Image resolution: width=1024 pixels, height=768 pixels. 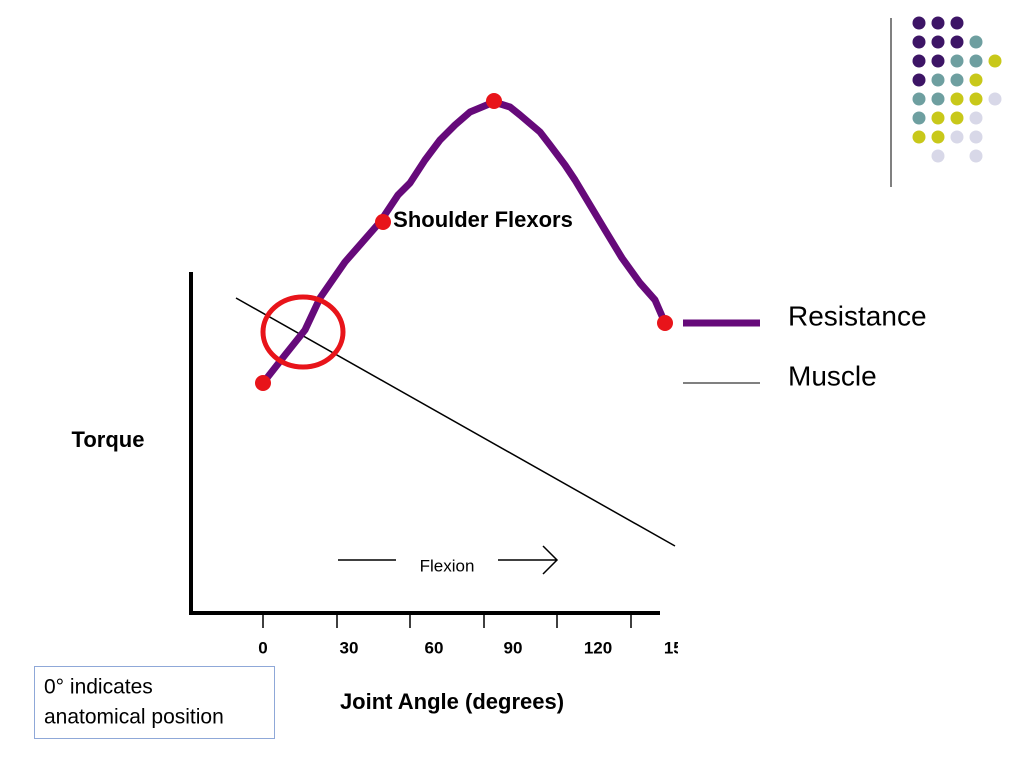 I want to click on legend-label: Resistance, so click(x=857, y=315).